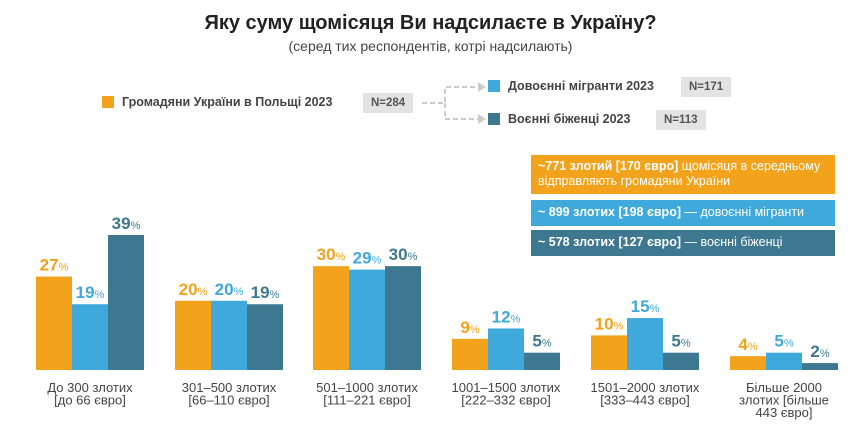  Describe the element at coordinates (706, 87) in the screenshot. I see `legend-n-pre-war: N=171` at that location.